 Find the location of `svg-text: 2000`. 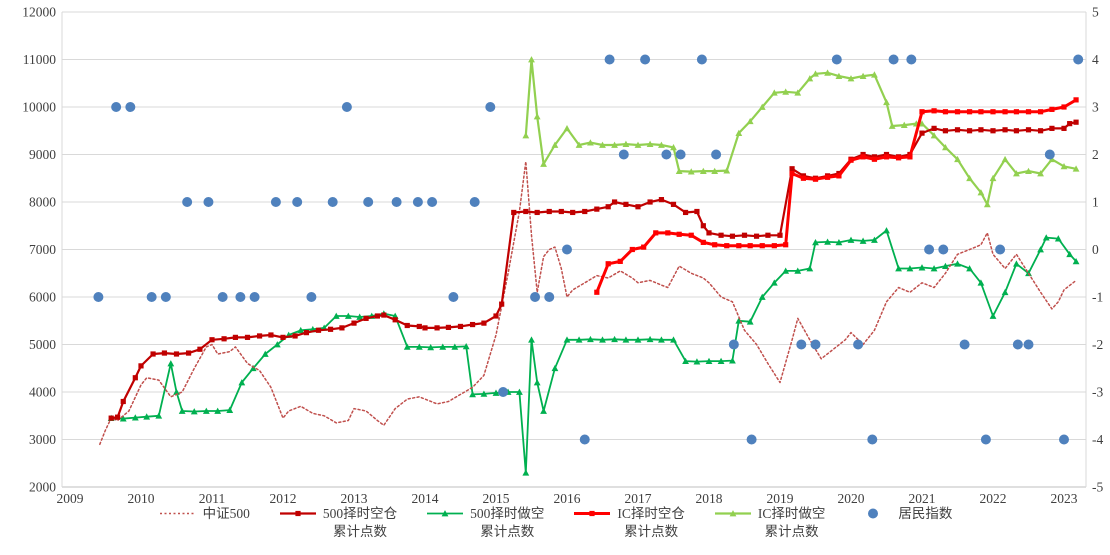

svg-text: 2000 is located at coordinates (42, 487).